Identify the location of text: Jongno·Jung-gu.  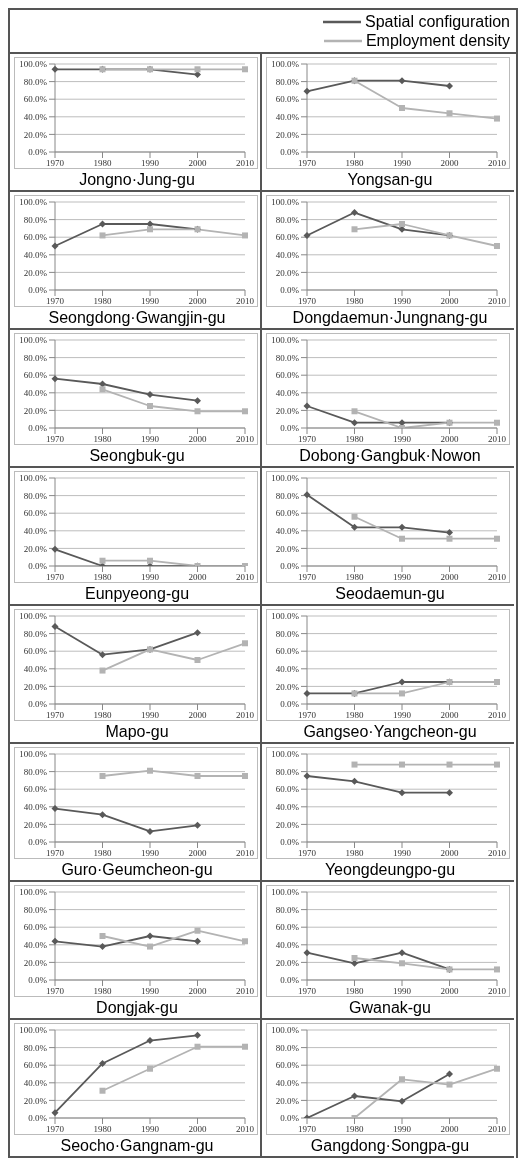
(137, 179).